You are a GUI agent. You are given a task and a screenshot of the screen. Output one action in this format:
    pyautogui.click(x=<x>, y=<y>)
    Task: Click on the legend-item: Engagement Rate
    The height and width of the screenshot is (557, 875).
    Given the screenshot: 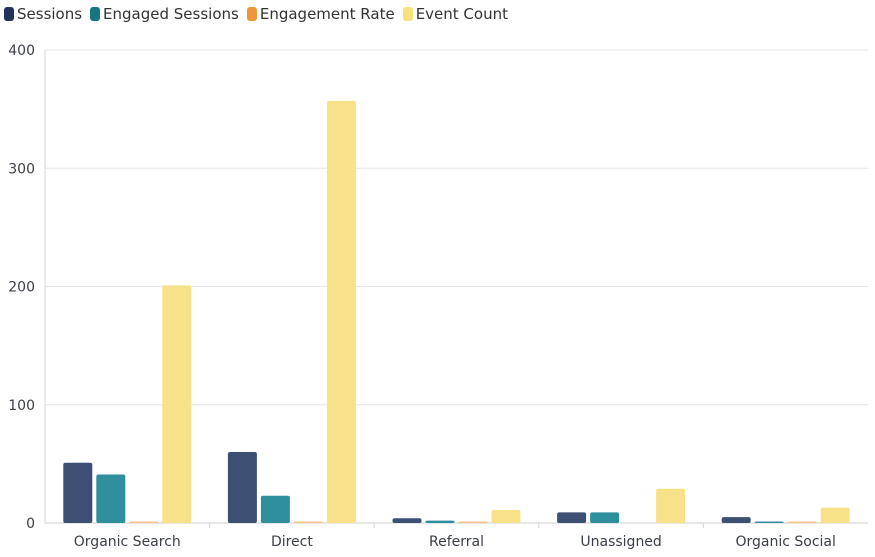 What is the action you would take?
    pyautogui.click(x=320, y=14)
    